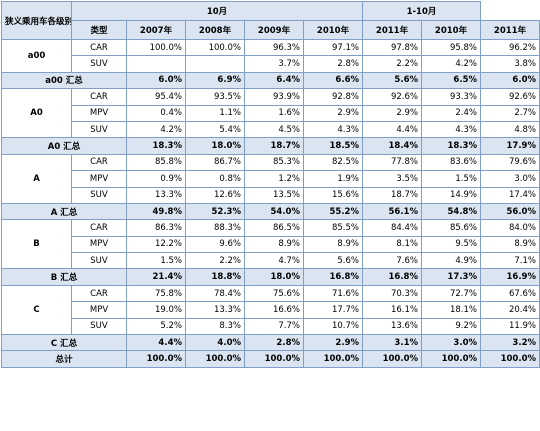 The width and height of the screenshot is (540, 431). What do you see at coordinates (451, 179) in the screenshot?
I see `value-cell: 1.5%` at bounding box center [451, 179].